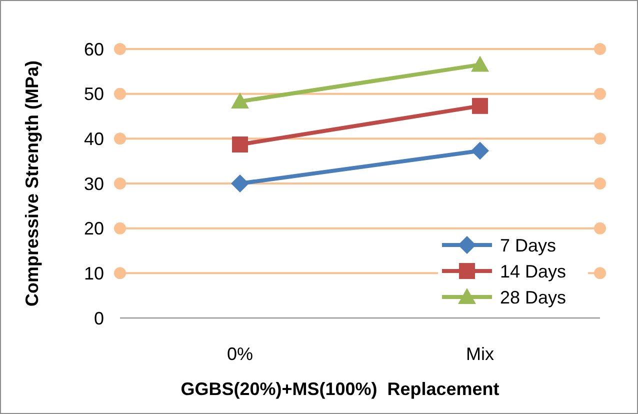 This screenshot has height=414, width=638. Describe the element at coordinates (94, 184) in the screenshot. I see `y-tick-label: 30` at that location.